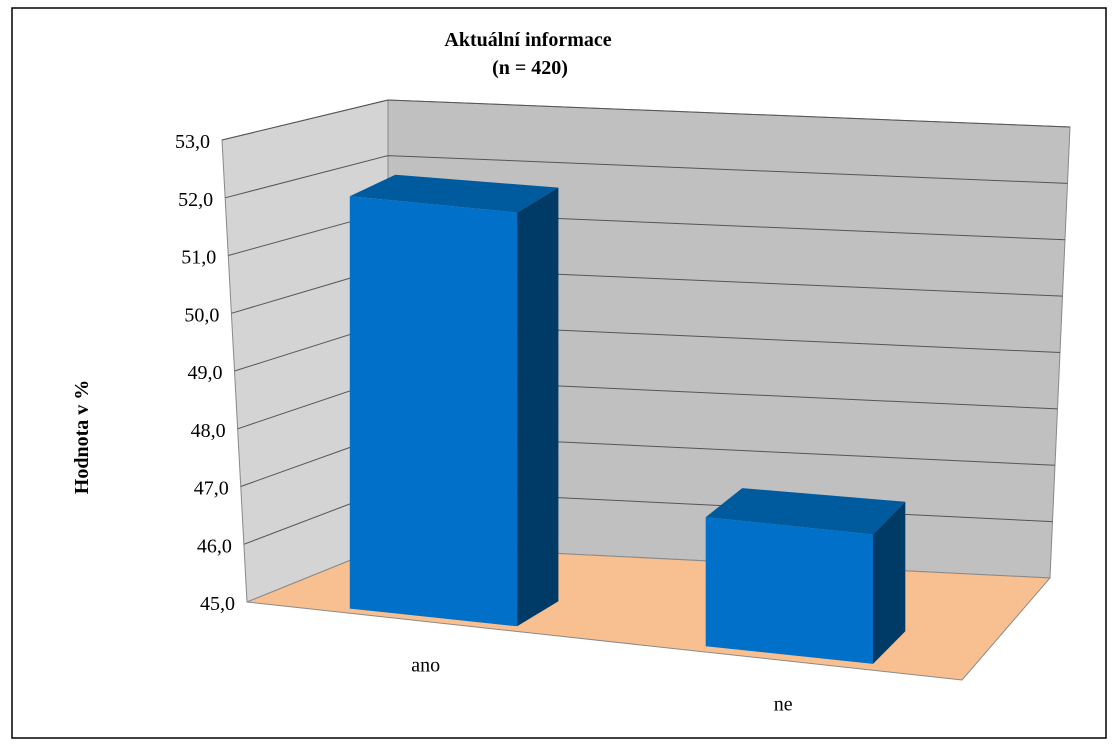 The width and height of the screenshot is (1113, 749). What do you see at coordinates (783, 705) in the screenshot?
I see `x-category-label: ne` at bounding box center [783, 705].